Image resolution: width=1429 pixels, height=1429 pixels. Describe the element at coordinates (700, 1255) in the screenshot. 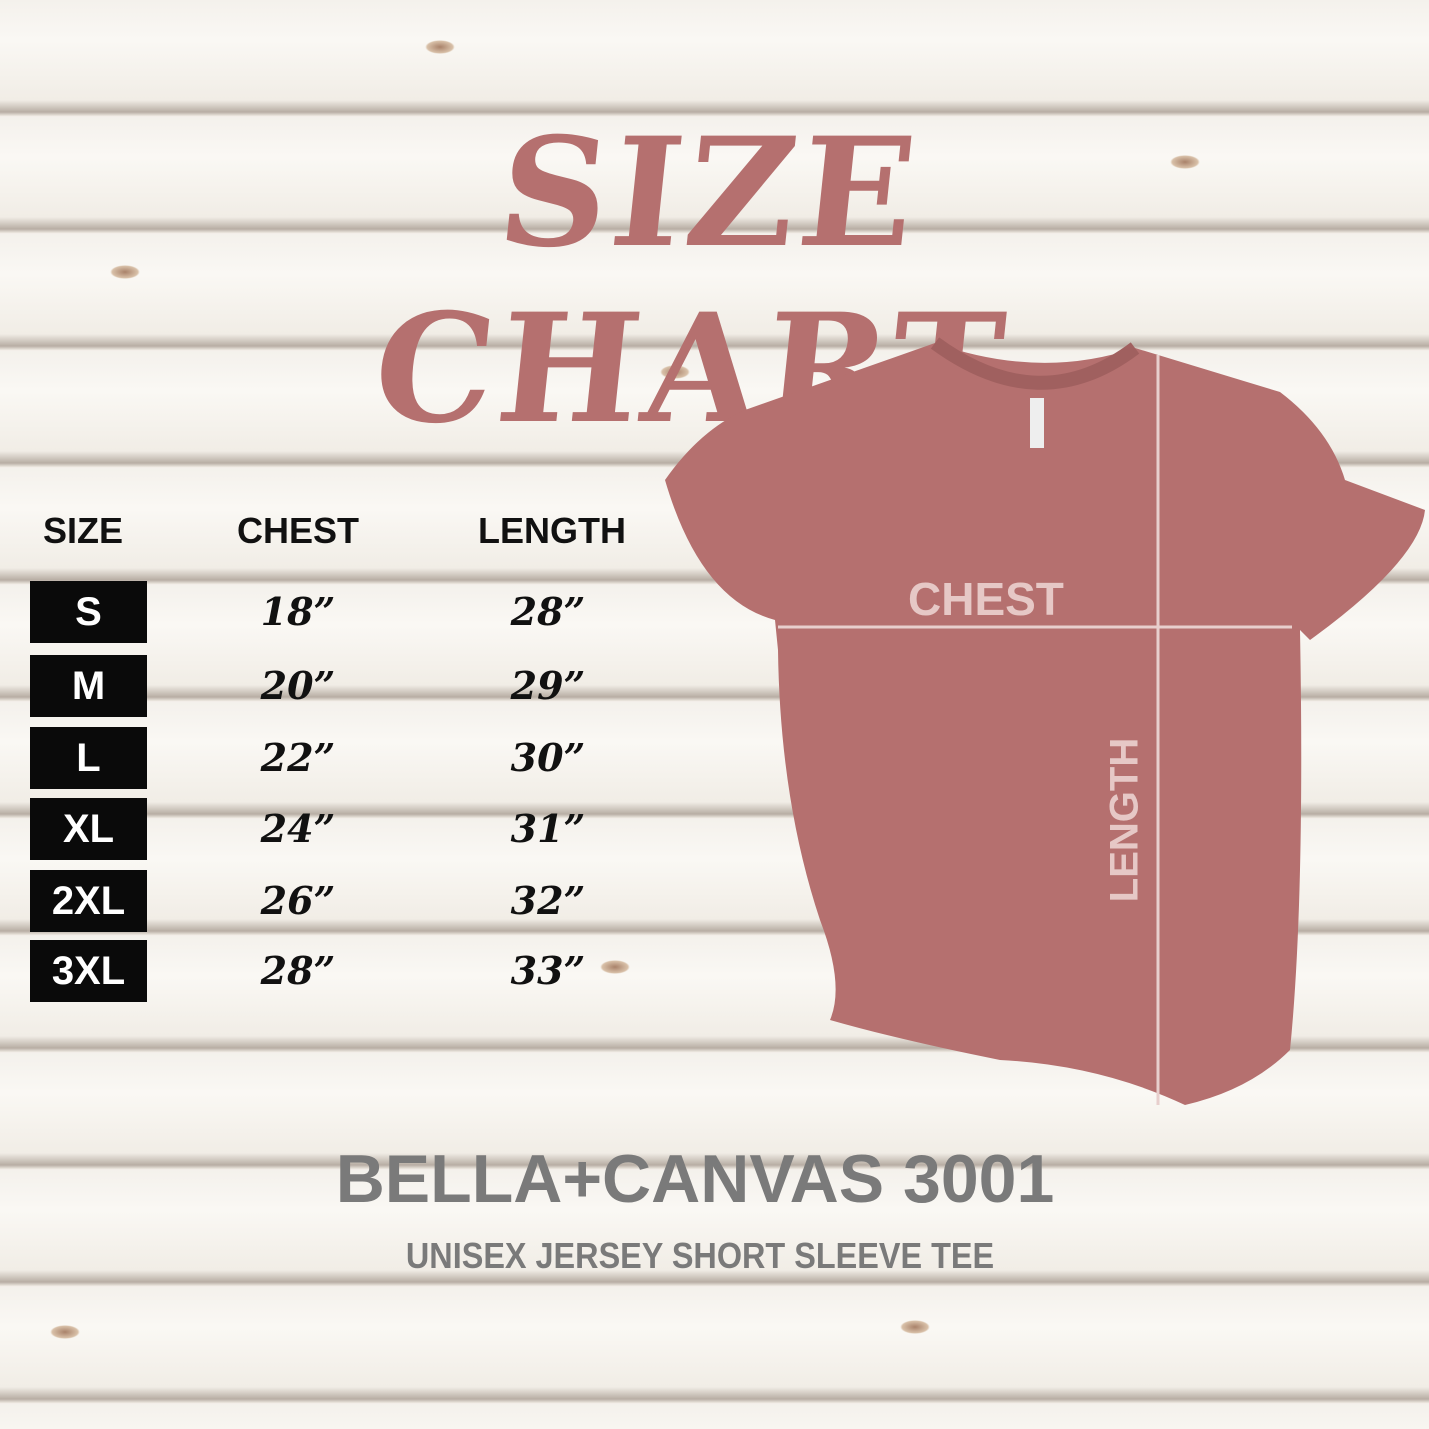

I see `product-description: UNISEX JERSEY SHORT SLEEVE TEE` at that location.